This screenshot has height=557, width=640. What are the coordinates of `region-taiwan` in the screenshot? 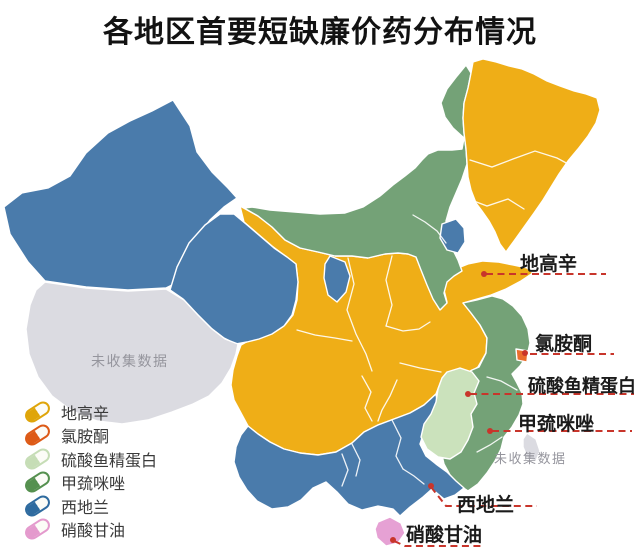 It's located at (531, 447).